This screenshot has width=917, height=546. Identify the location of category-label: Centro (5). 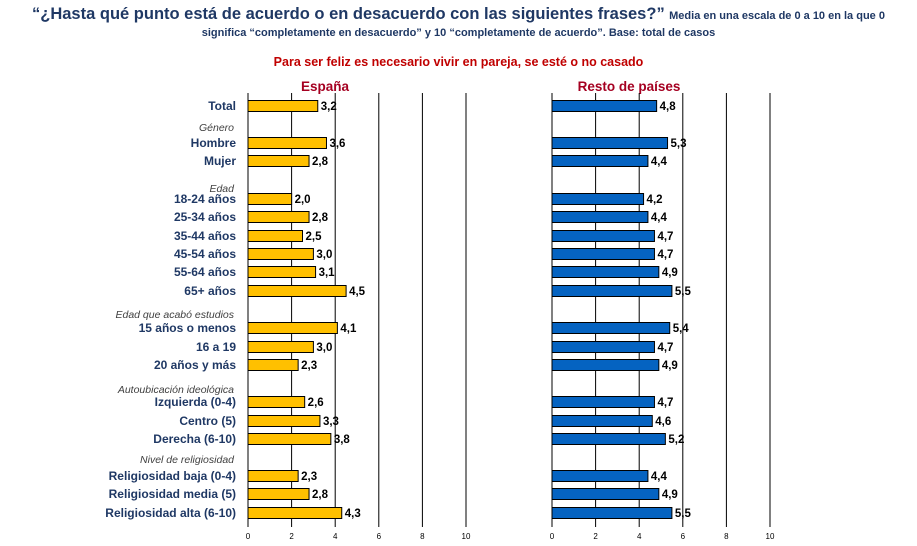
(207, 421).